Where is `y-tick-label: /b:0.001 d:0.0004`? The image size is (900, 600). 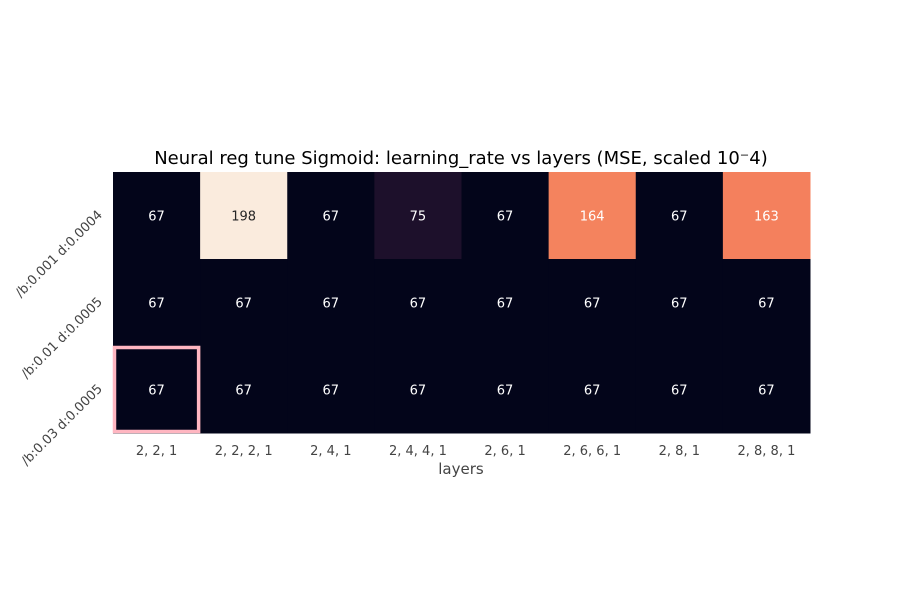
y-tick-label: /b:0.001 d:0.0004 is located at coordinates (59, 254).